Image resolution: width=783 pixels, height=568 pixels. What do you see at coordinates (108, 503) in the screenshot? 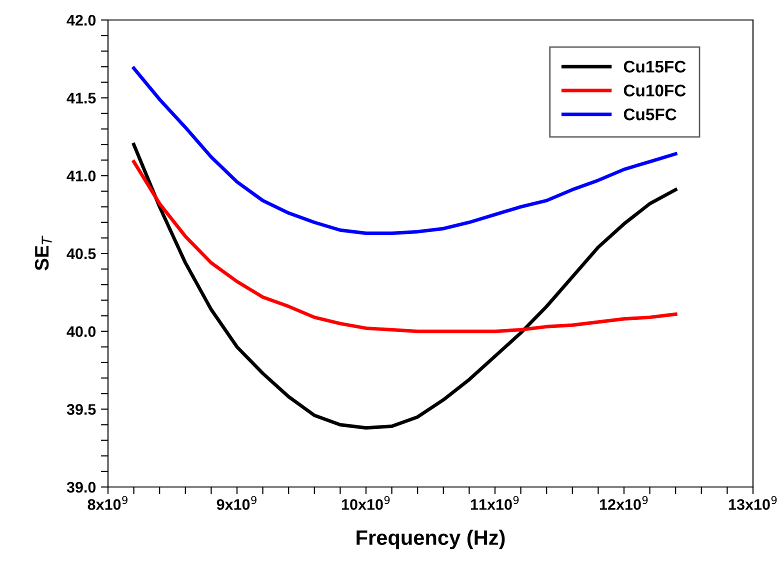
I see `x-tick-label: 8x10$^{9}$` at bounding box center [108, 503].